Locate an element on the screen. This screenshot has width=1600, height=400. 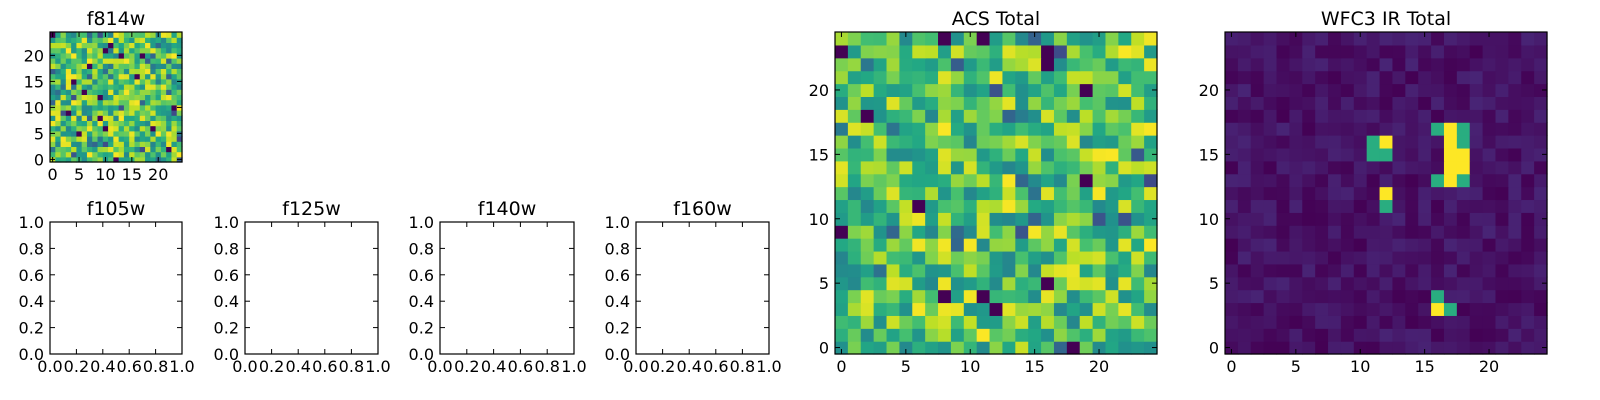
wfc3-ir-total-ytick-label: 20 is located at coordinates (1209, 90).